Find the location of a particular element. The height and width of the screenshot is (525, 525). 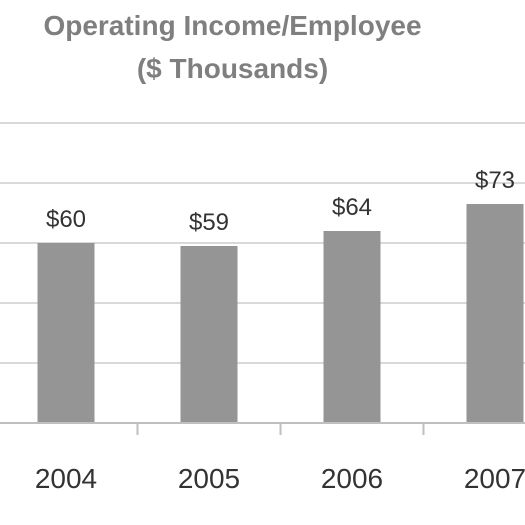

chart-title-line2: ($ Thousands) is located at coordinates (232, 68).